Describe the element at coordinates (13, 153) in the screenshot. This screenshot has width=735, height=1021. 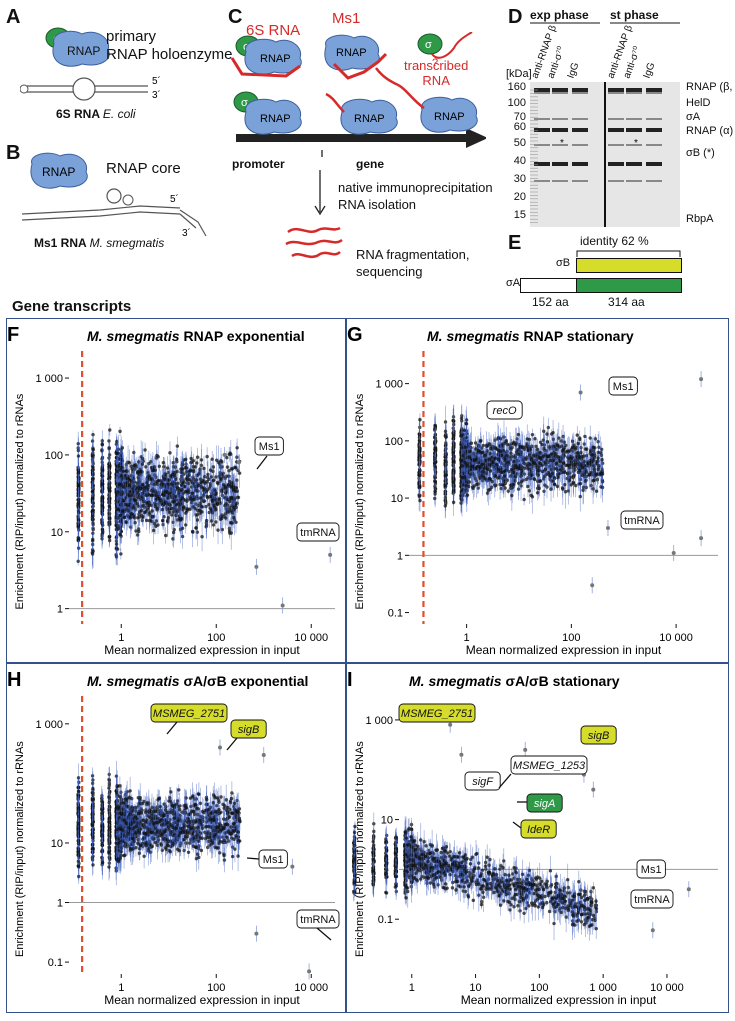
I see `panel-b-letter: B` at that location.